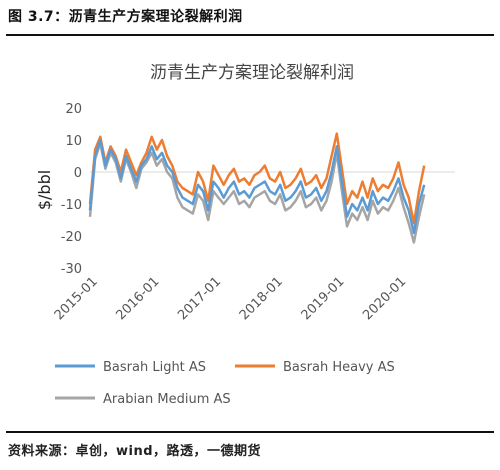 This screenshot has height=470, width=500. Describe the element at coordinates (78, 173) in the screenshot. I see `y-tick-label: 0` at that location.